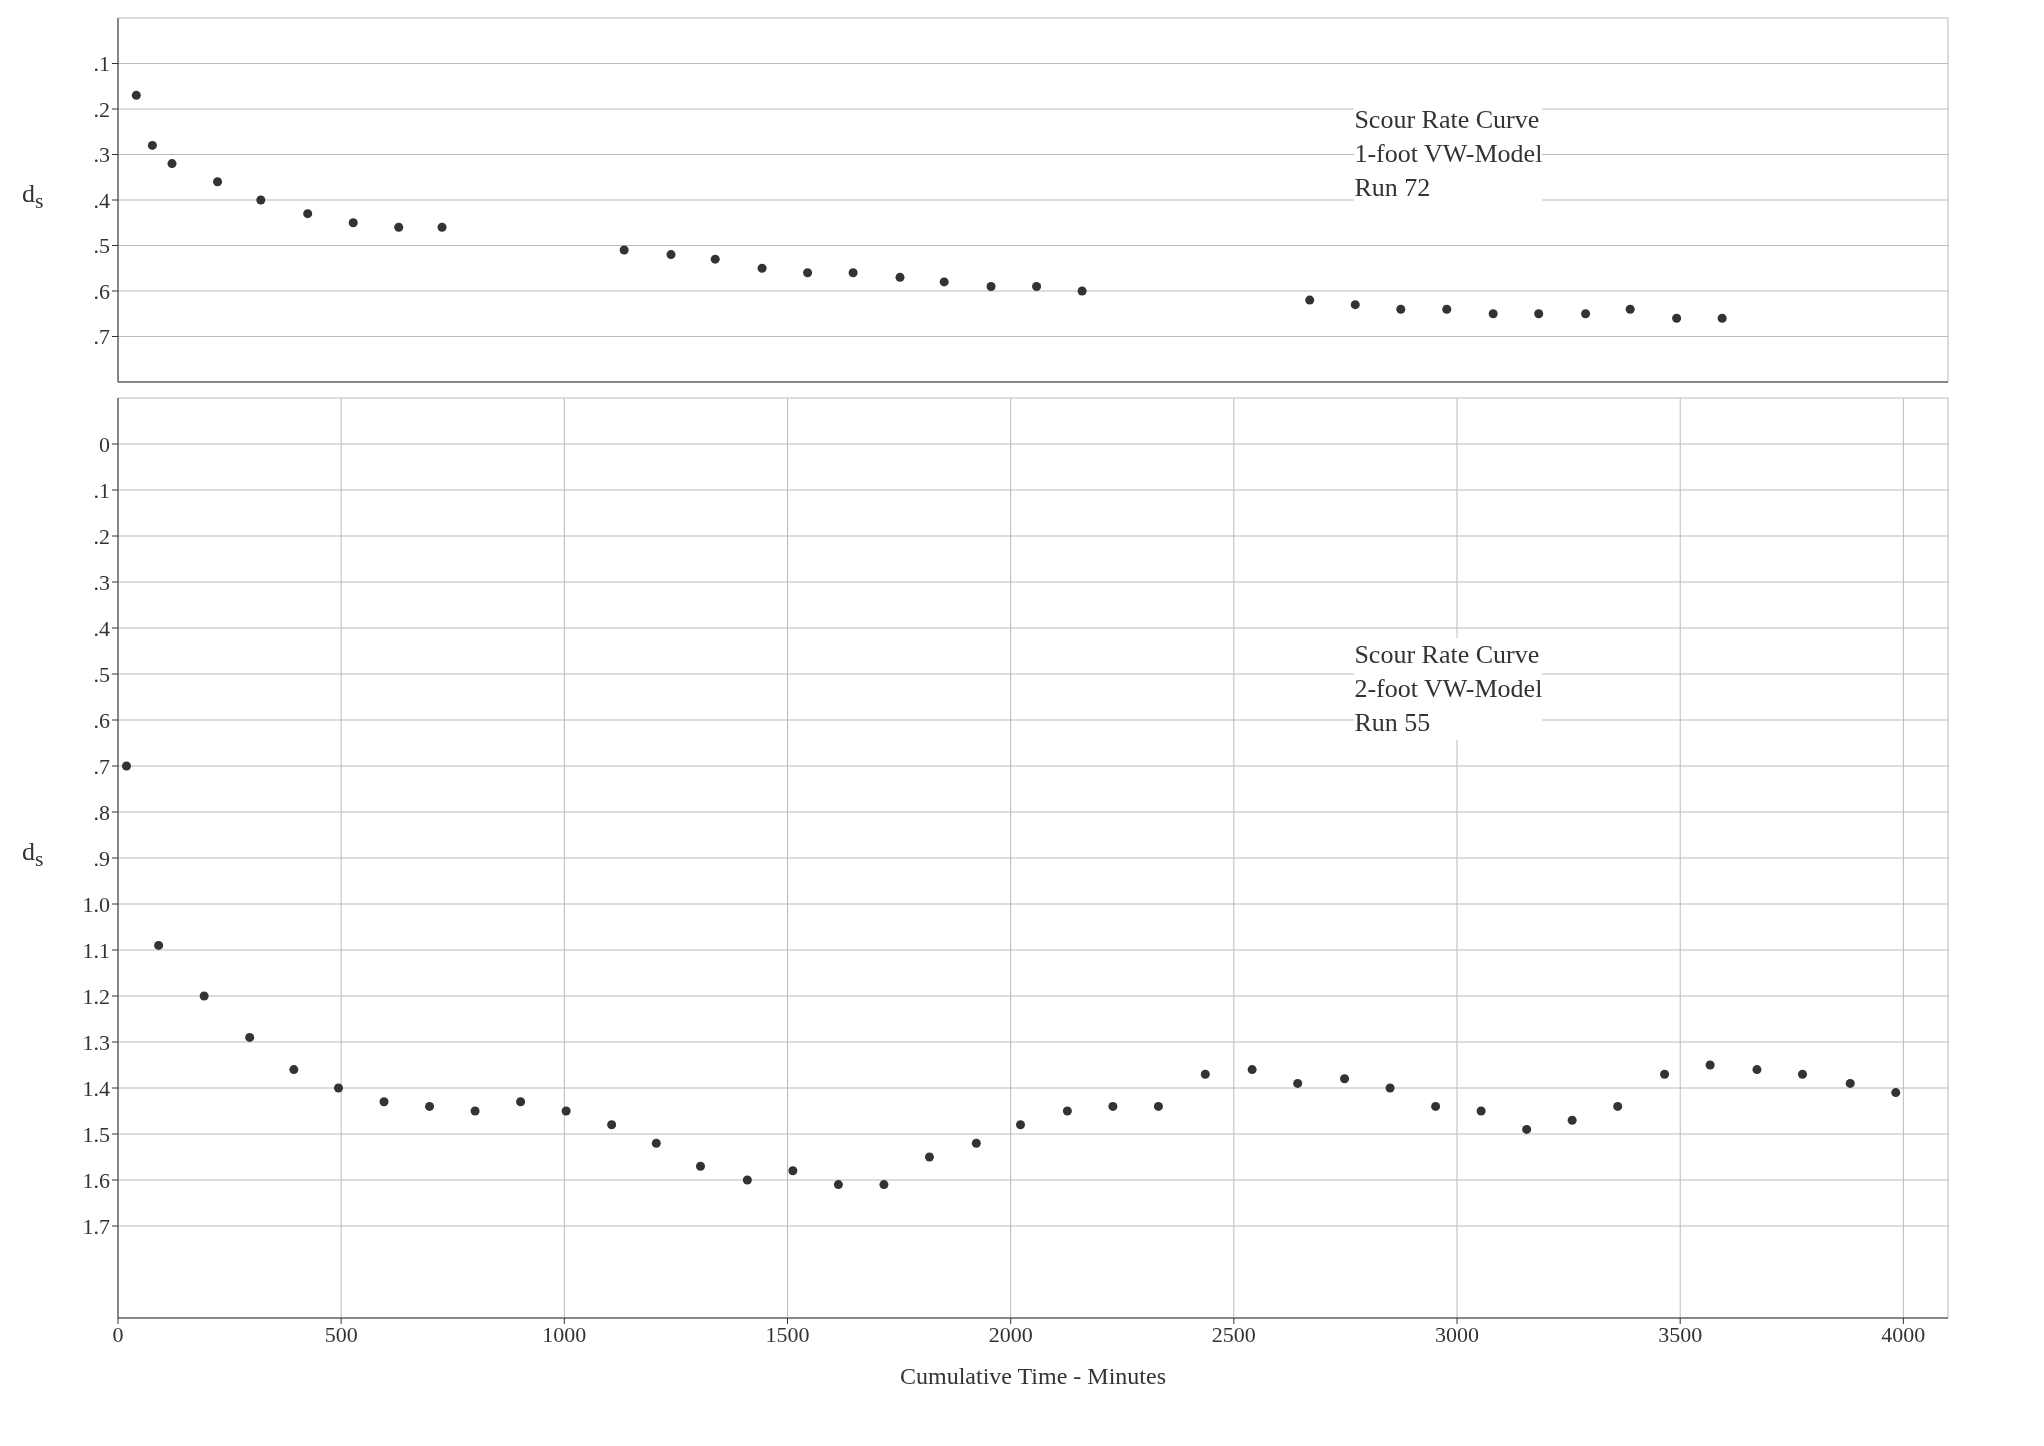 Image resolution: width=2044 pixels, height=1446 pixels. Describe the element at coordinates (341, 1334) in the screenshot. I see `x-tick-label: 500` at that location.